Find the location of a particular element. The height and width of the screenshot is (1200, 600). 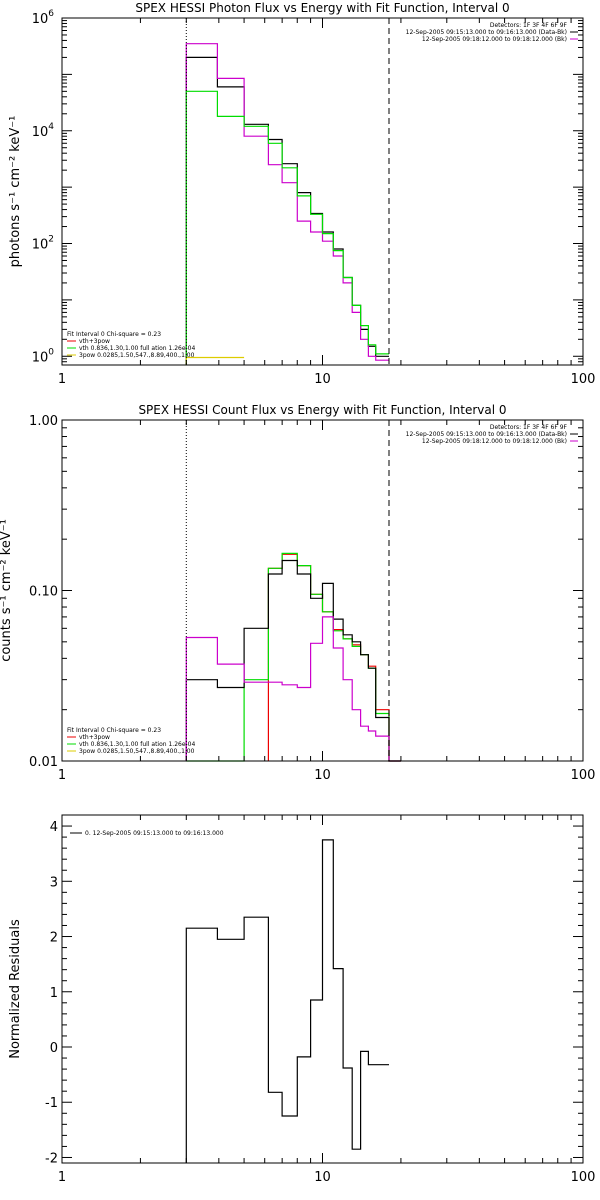

y-tick-label: 4 is located at coordinates (54, 827).